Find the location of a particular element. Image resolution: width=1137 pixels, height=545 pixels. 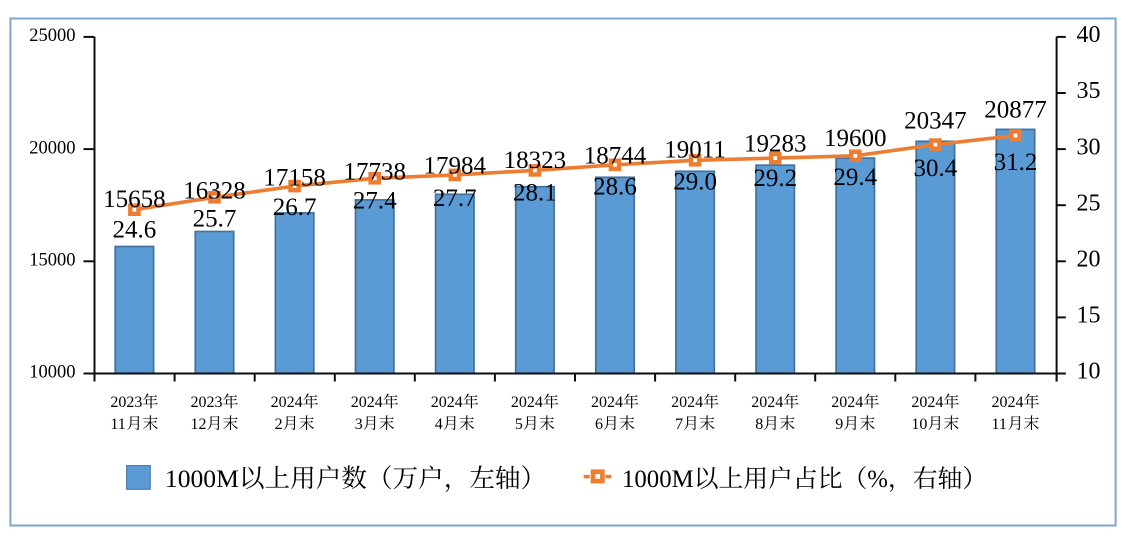

svg-text: 17738 is located at coordinates (374, 172).